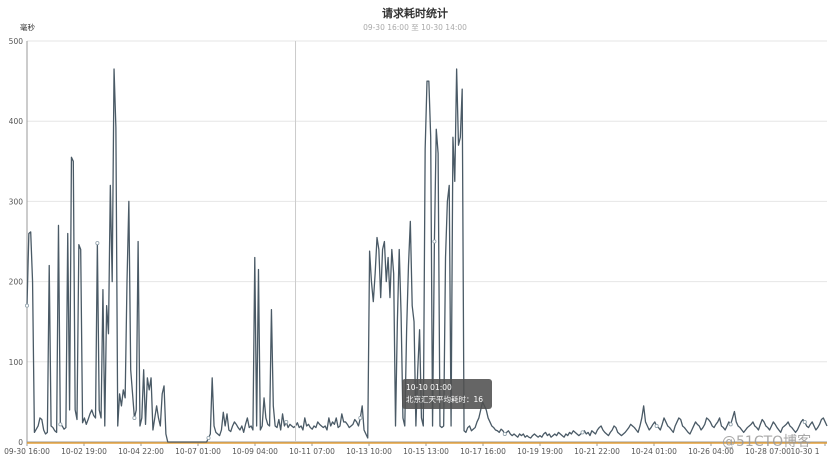 The image size is (830, 460). Describe the element at coordinates (369, 451) in the screenshot. I see `x-tick-label: 10-13 10:00` at that location.